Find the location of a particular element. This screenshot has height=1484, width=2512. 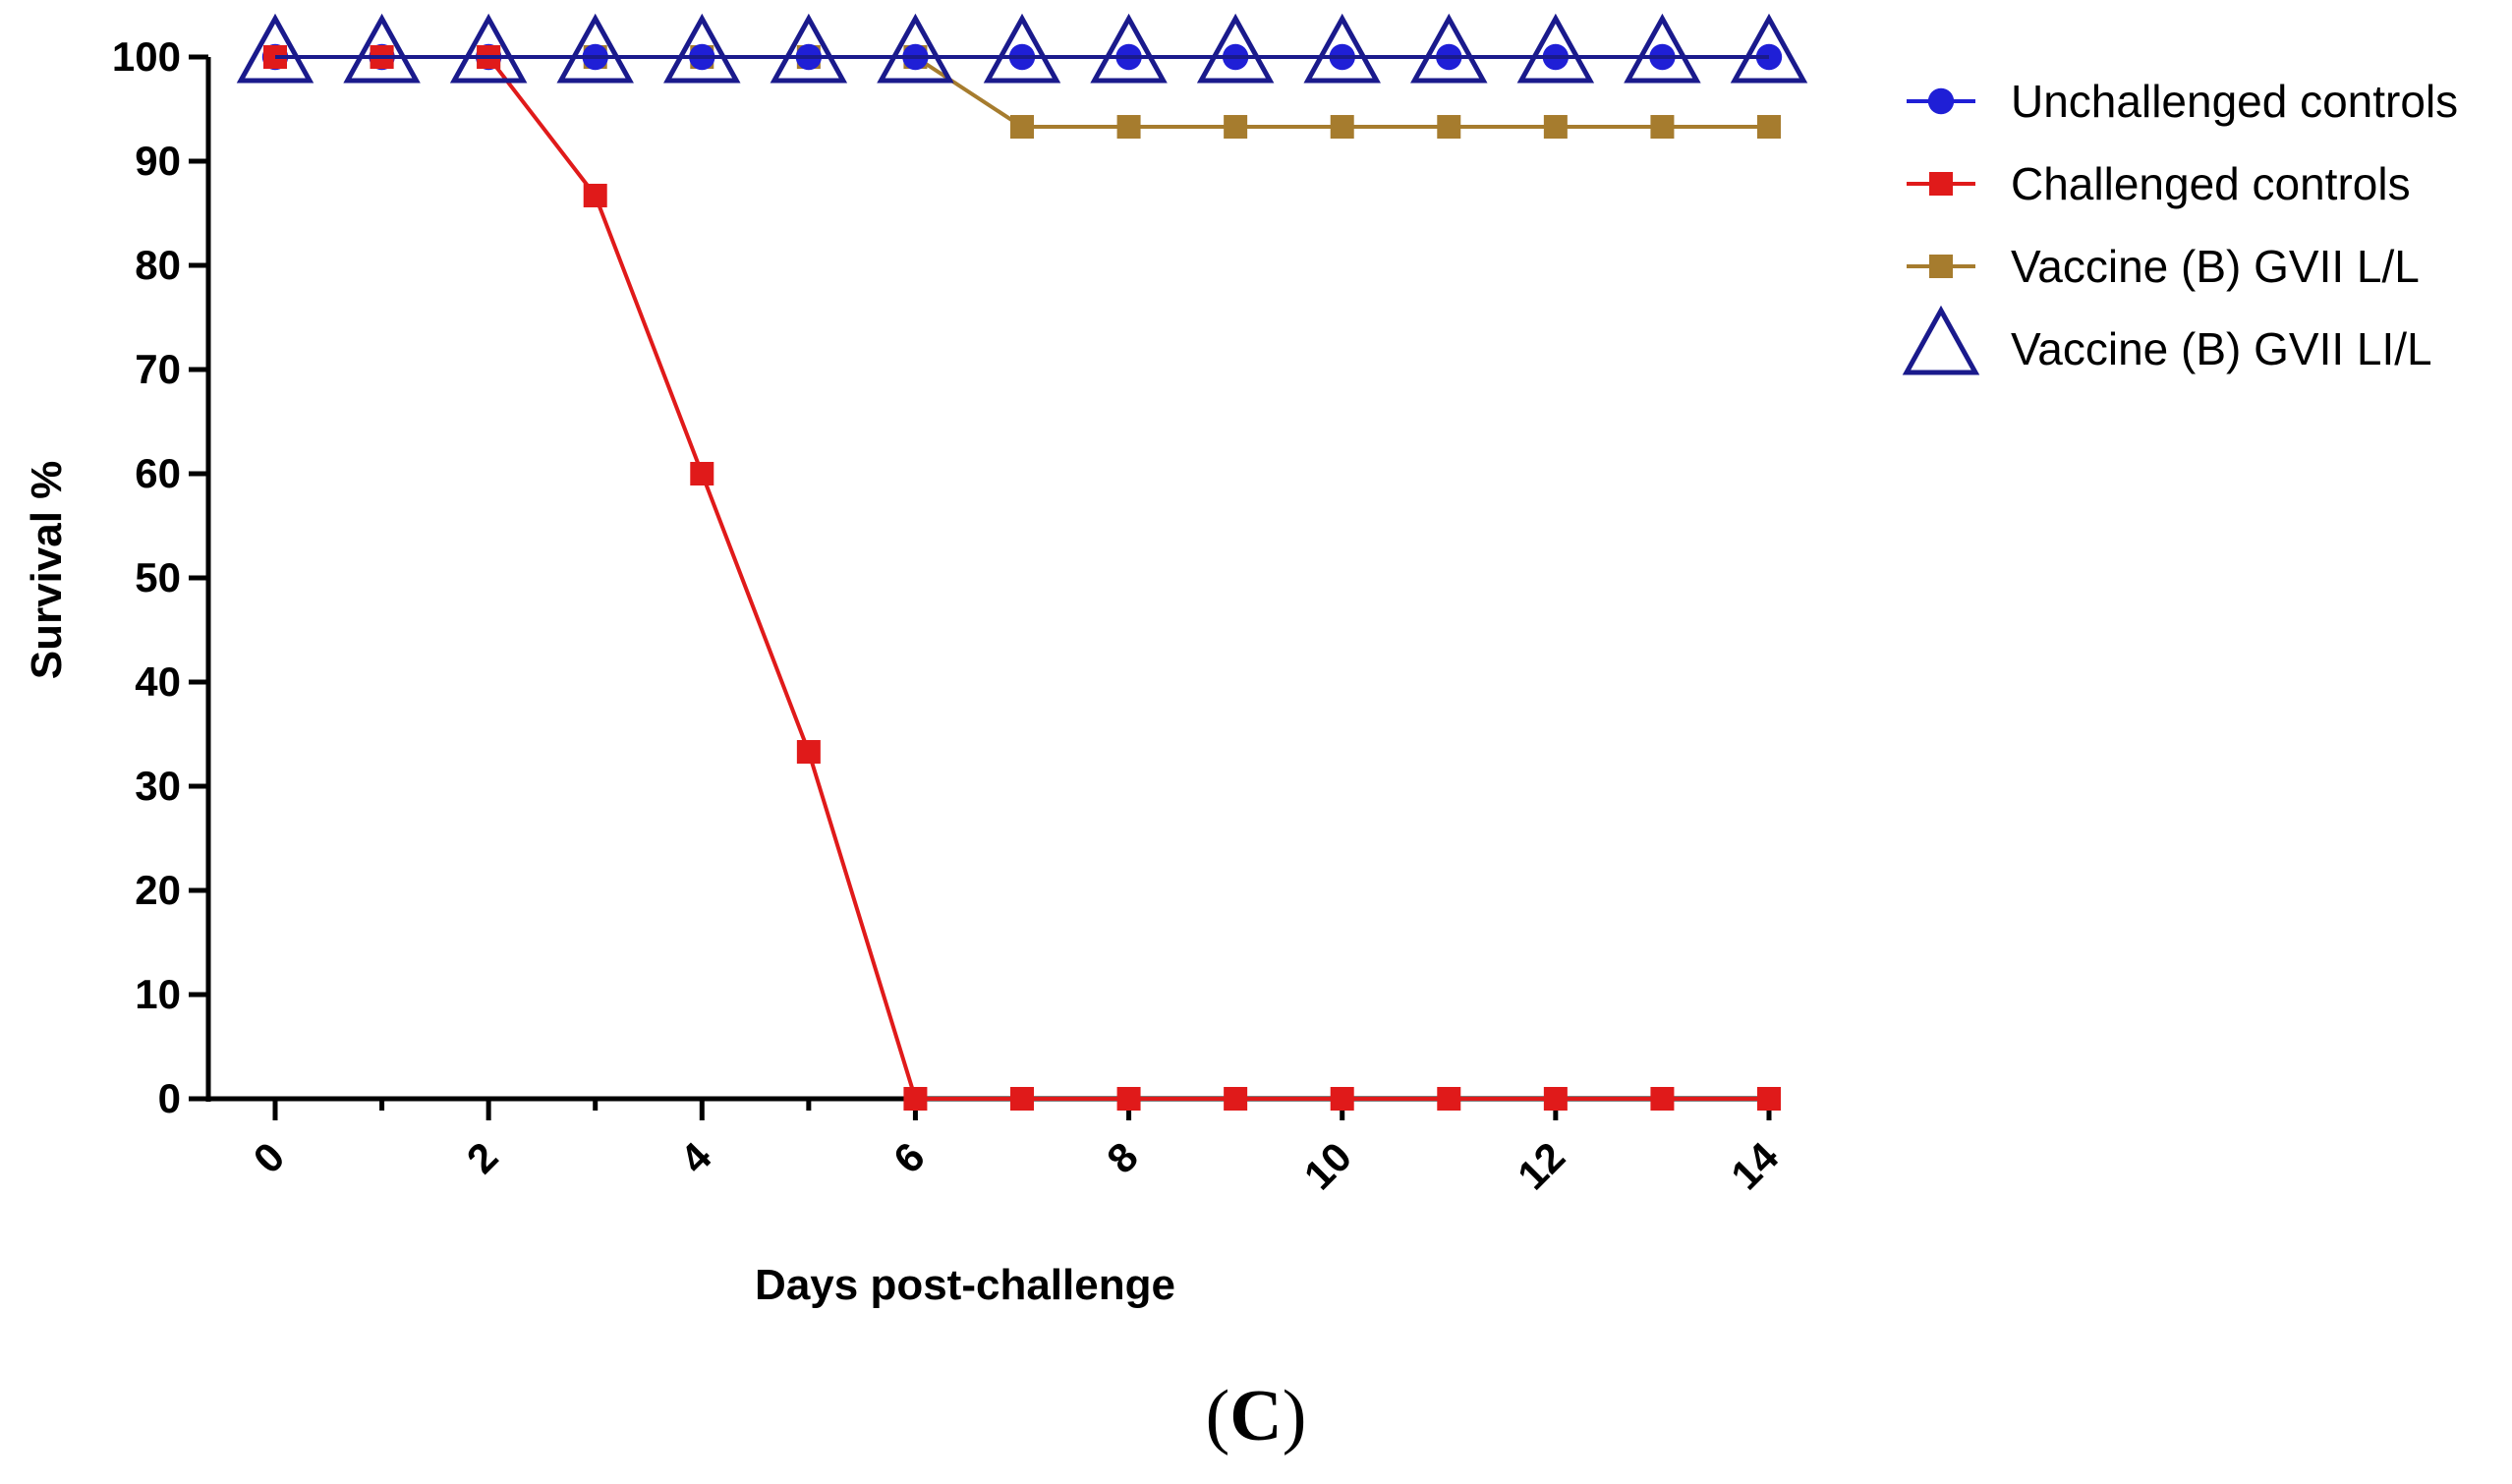

y-tick-label: 80 is located at coordinates (158, 265).